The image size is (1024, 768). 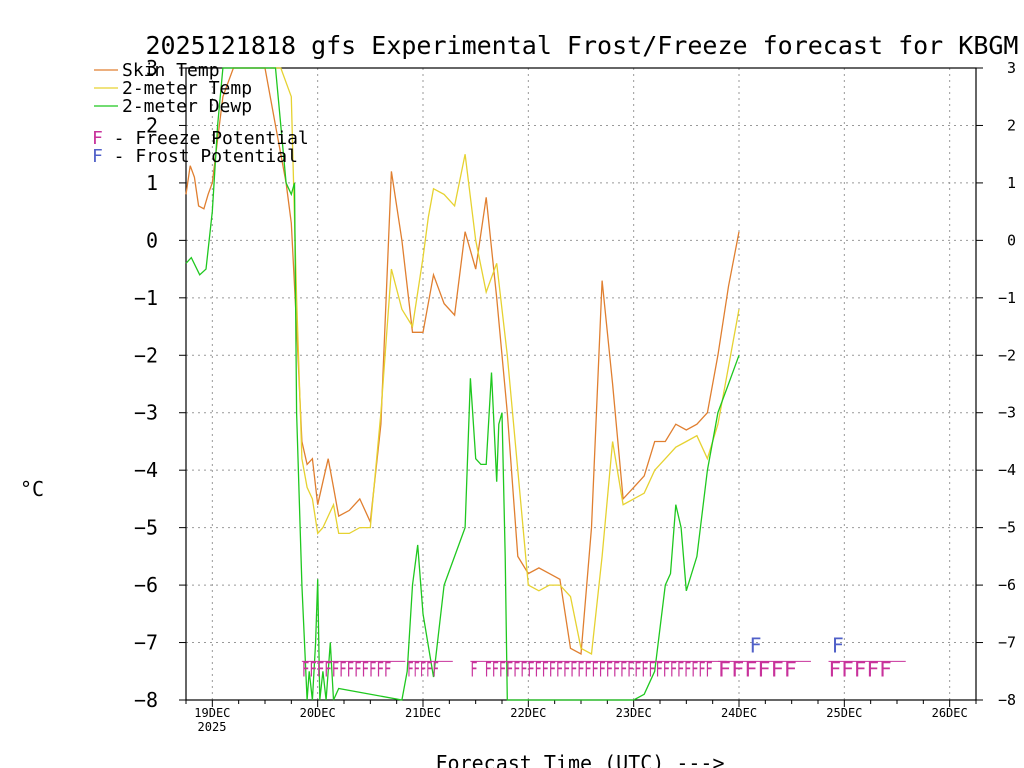 I want to click on potential-legend-entry: F - Frost Potential, so click(x=195, y=156).